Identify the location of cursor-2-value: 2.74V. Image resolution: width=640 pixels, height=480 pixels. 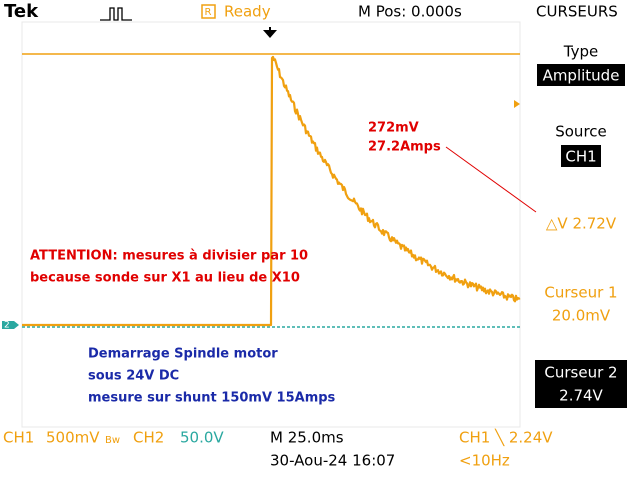
(581, 396).